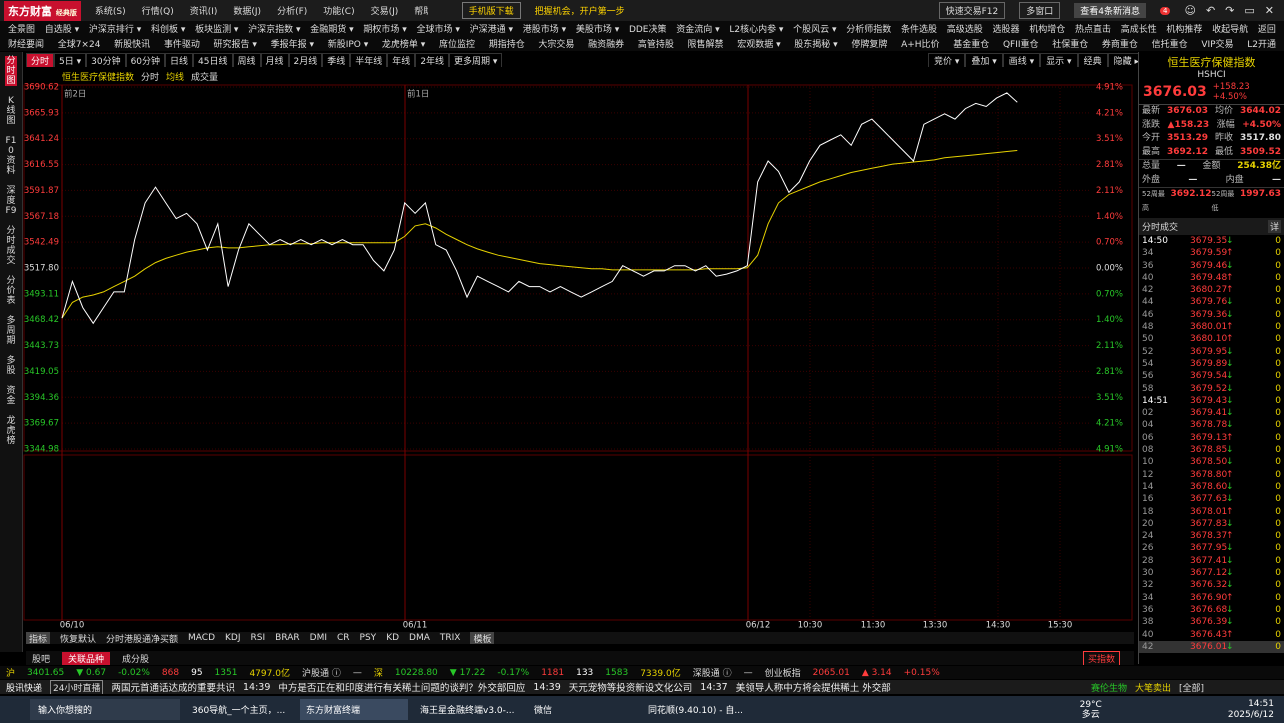 The height and width of the screenshot is (723, 1284). What do you see at coordinates (919, 30) in the screenshot?
I see `nav-link: 条件选股` at bounding box center [919, 30].